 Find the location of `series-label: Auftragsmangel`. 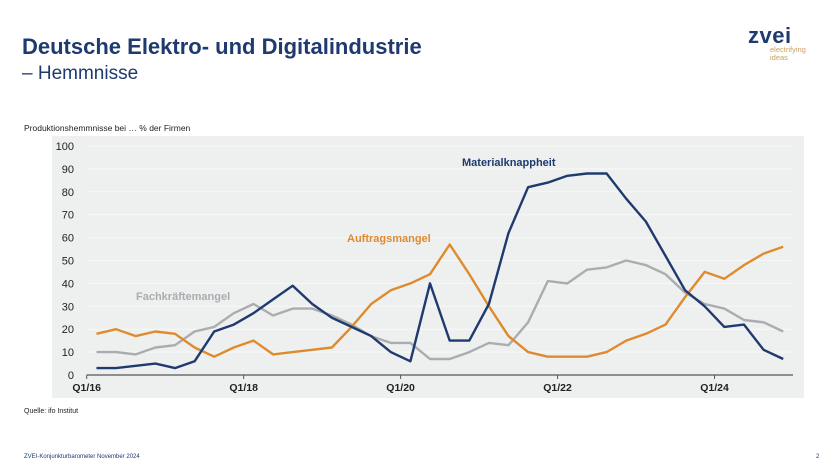

series-label: Auftragsmangel is located at coordinates (389, 239).